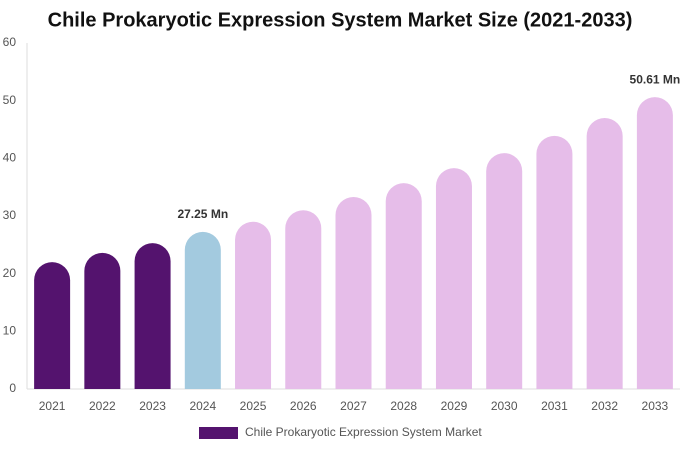 This screenshot has width=680, height=450. I want to click on x-tick-label: 2028, so click(403, 406).